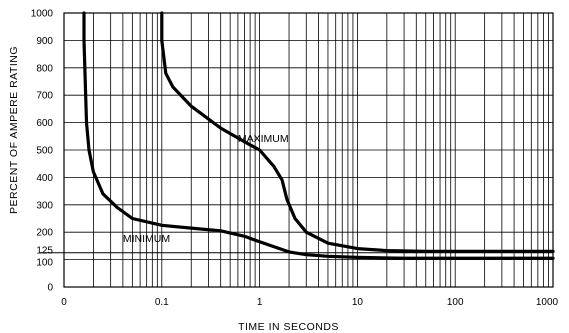 This screenshot has height=333, width=569. I want to click on curve-label-minimum: MINIMUM, so click(146, 239).